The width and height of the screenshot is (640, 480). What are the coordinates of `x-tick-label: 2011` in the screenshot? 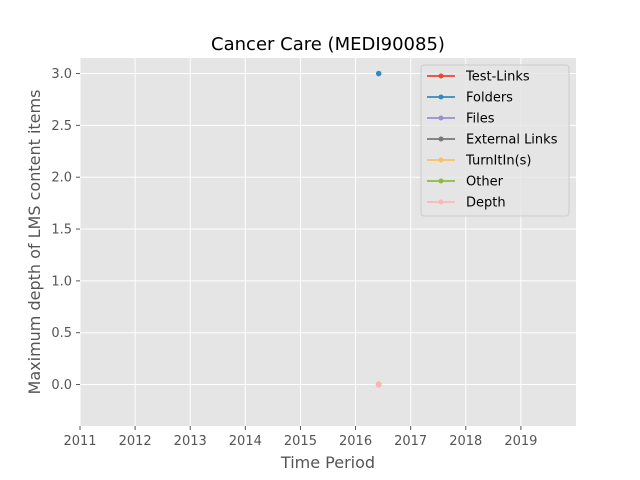 It's located at (79, 441).